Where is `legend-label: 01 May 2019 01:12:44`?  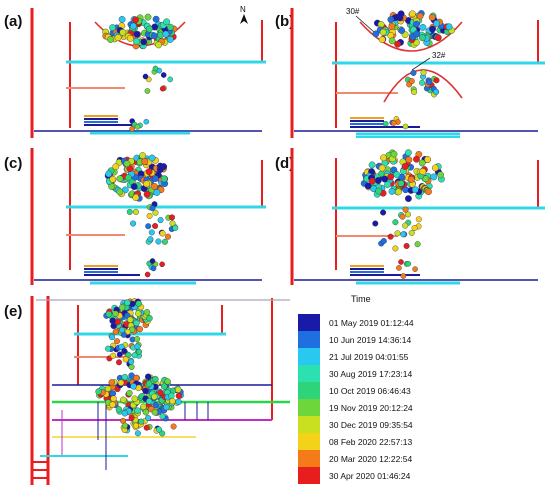 legend-label: 01 May 2019 01:12:44 is located at coordinates (371, 323).